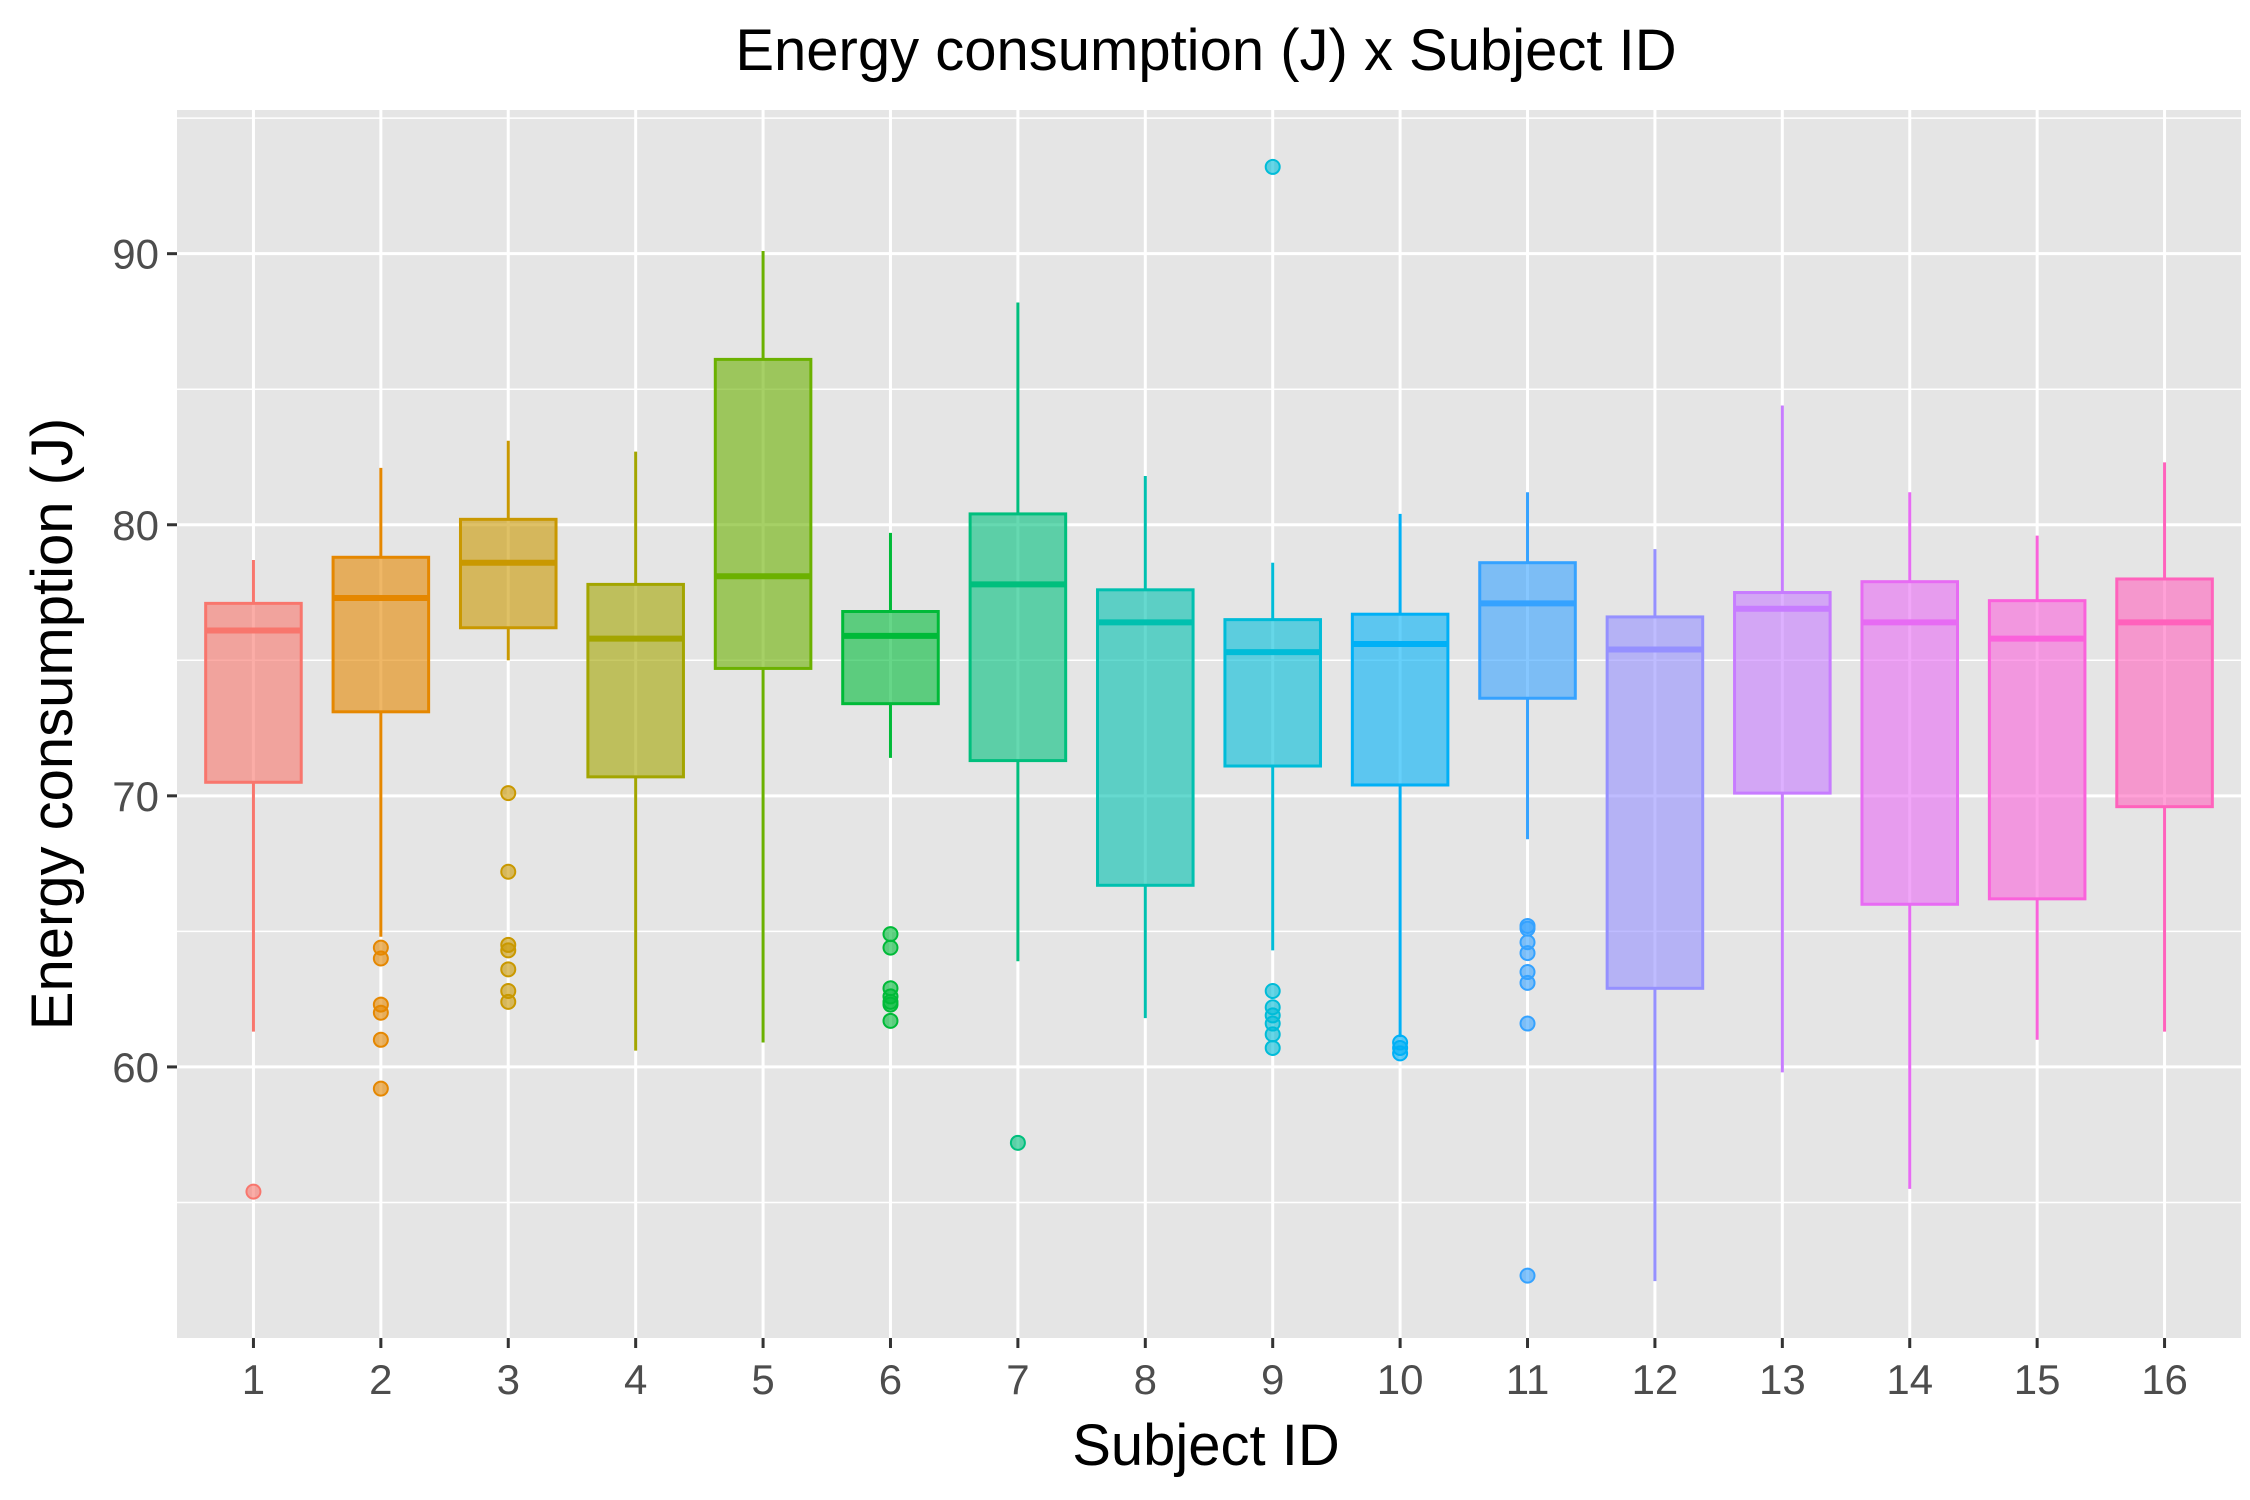 The width and height of the screenshot is (2250, 1500). What do you see at coordinates (135, 1067) in the screenshot?
I see `y-tick-label: 60` at bounding box center [135, 1067].